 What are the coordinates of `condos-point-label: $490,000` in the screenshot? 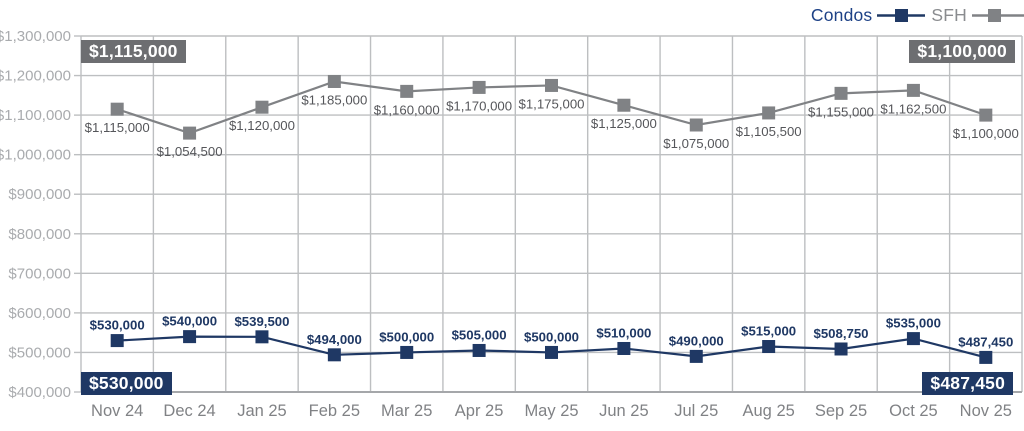 It's located at (696, 340).